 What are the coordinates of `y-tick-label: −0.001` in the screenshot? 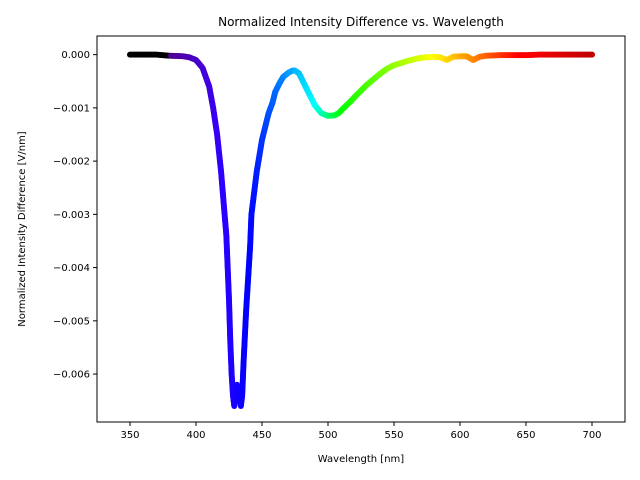 It's located at (71, 108).